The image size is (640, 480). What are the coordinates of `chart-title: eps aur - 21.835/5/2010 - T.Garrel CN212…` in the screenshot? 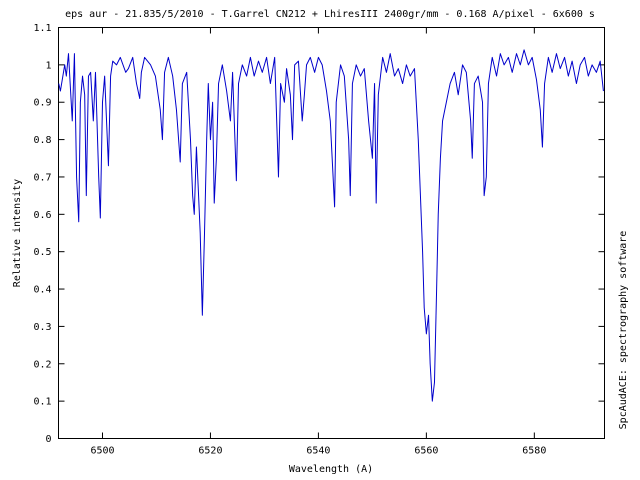 It's located at (330, 14).